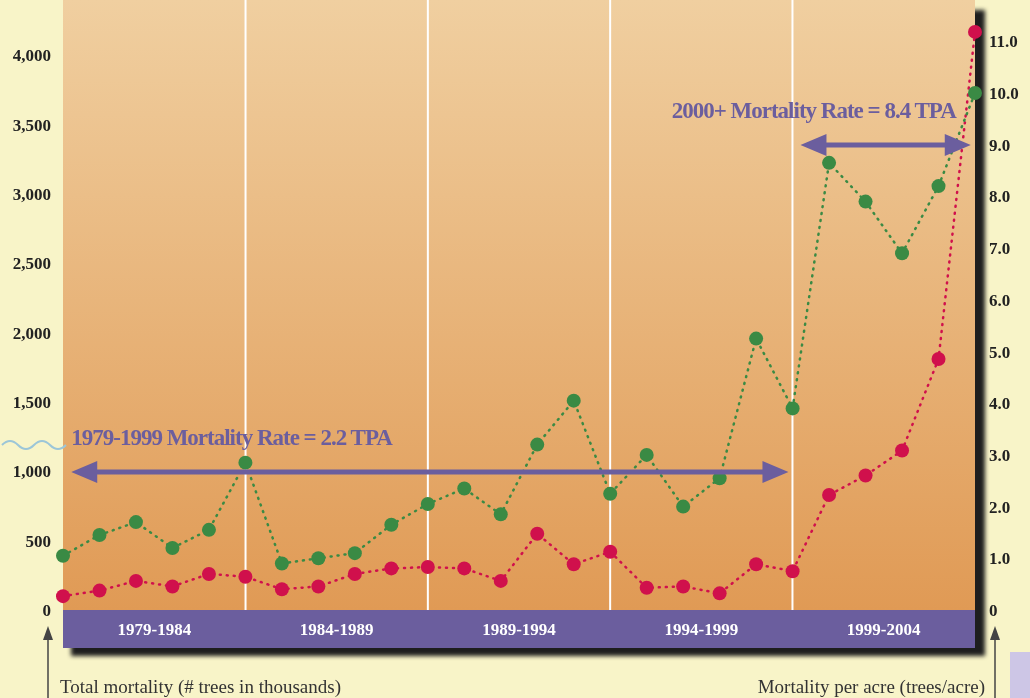 This screenshot has height=698, width=1030. Describe the element at coordinates (1000, 507) in the screenshot. I see `y2-tick-label: 2.0` at that location.